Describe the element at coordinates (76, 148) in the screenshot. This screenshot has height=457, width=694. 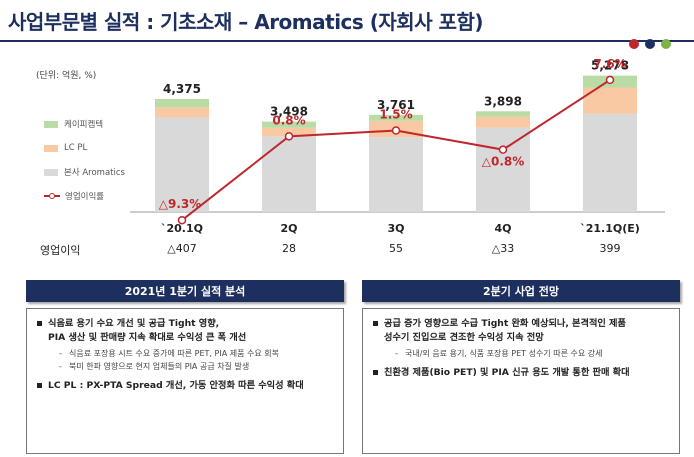
I see `legend-label: LC PL` at that location.